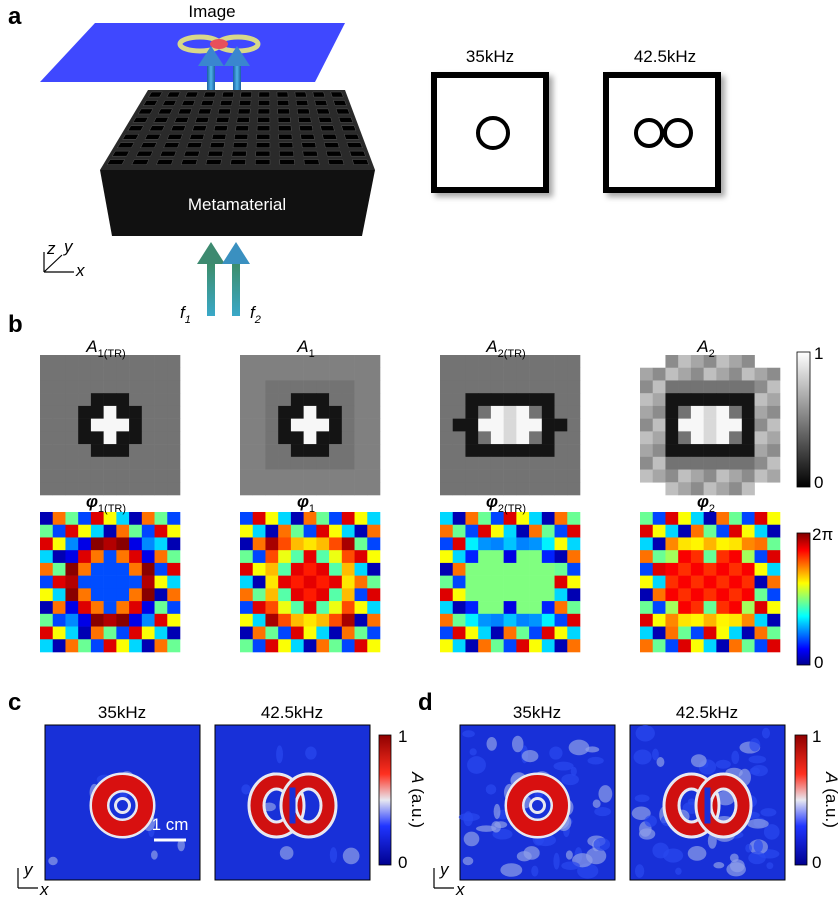 This screenshot has height=903, width=838. What do you see at coordinates (537, 805) in the screenshot?
I see `ring` at bounding box center [537, 805].